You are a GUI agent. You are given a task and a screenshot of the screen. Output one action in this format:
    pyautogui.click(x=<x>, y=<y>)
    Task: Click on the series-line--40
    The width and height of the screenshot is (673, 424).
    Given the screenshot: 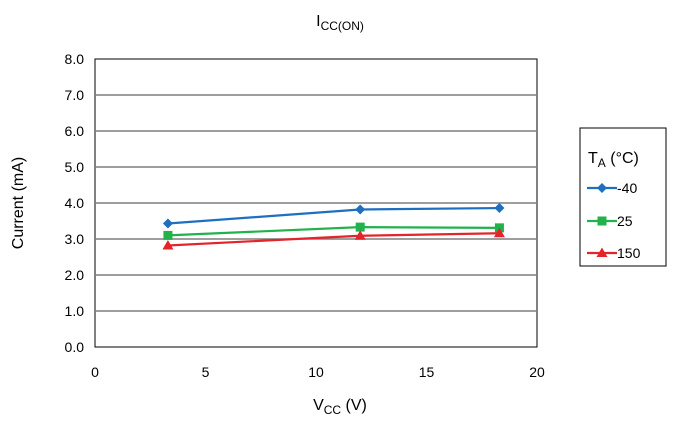 What is the action you would take?
    pyautogui.click(x=333, y=215)
    